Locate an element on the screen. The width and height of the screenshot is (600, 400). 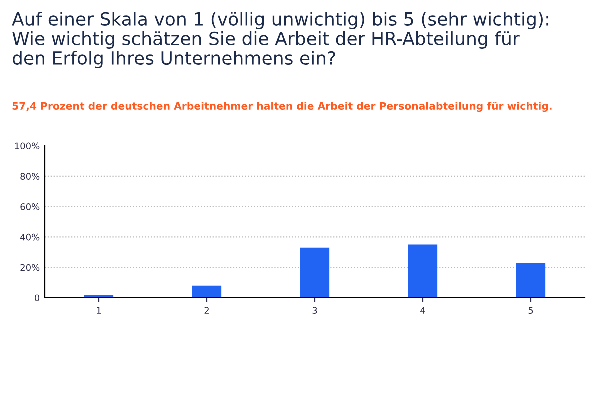
x-tick-label: 2 is located at coordinates (206, 310).